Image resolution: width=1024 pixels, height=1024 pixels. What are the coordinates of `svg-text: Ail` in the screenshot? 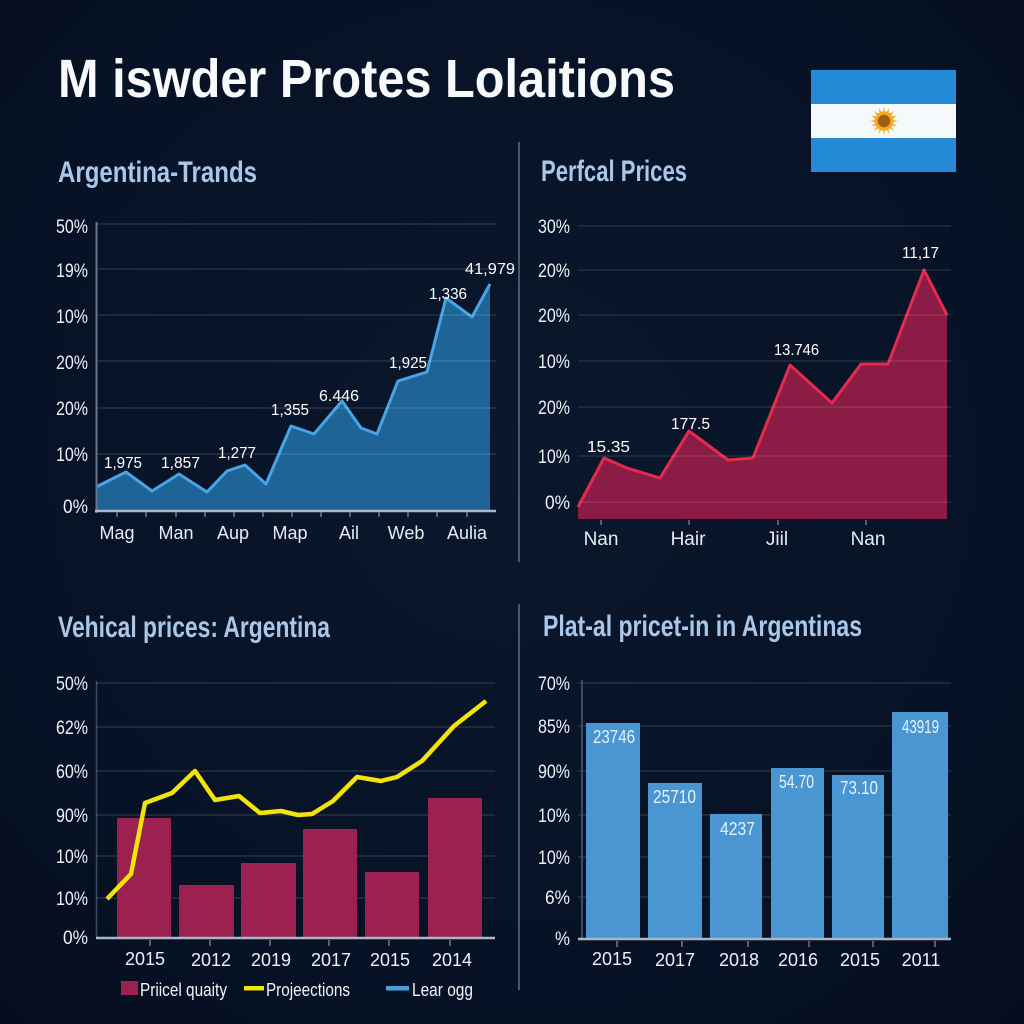 It's located at (349, 533).